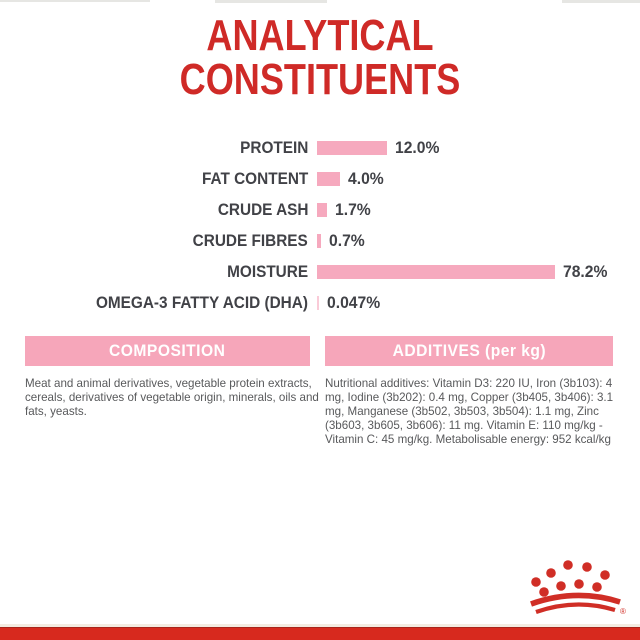 This screenshot has height=640, width=640. What do you see at coordinates (254, 179) in the screenshot?
I see `chart-category-label: FAT CONTENT` at bounding box center [254, 179].